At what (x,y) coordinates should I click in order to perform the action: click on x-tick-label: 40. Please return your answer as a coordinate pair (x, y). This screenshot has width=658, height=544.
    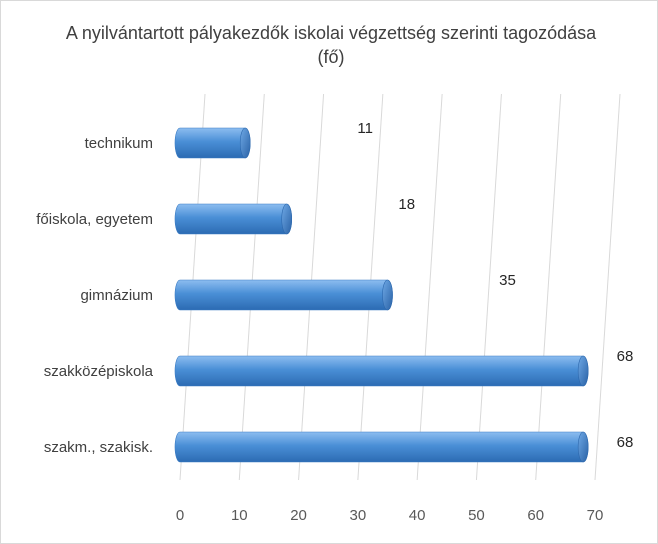
    Looking at the image, I should click on (417, 515).